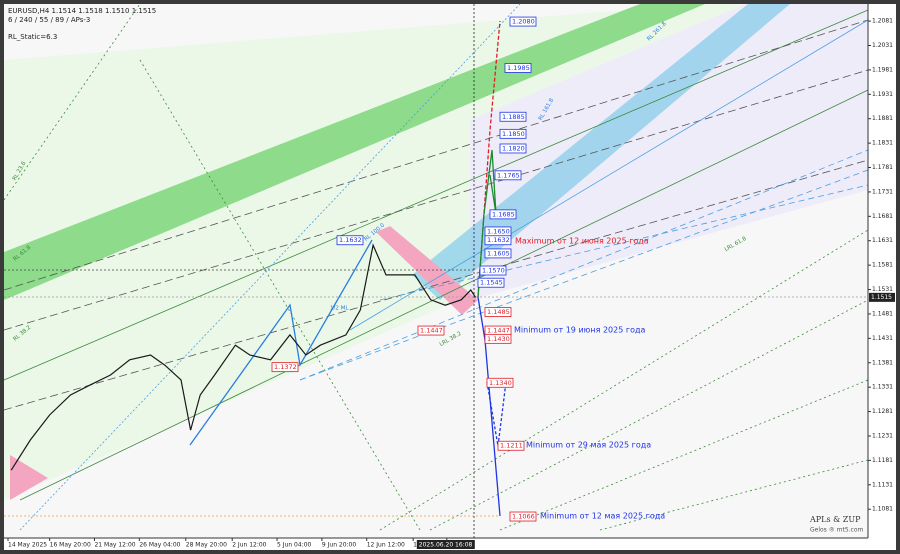  Describe the element at coordinates (881, 297) in the screenshot. I see `current-price: 1.1515` at that location.